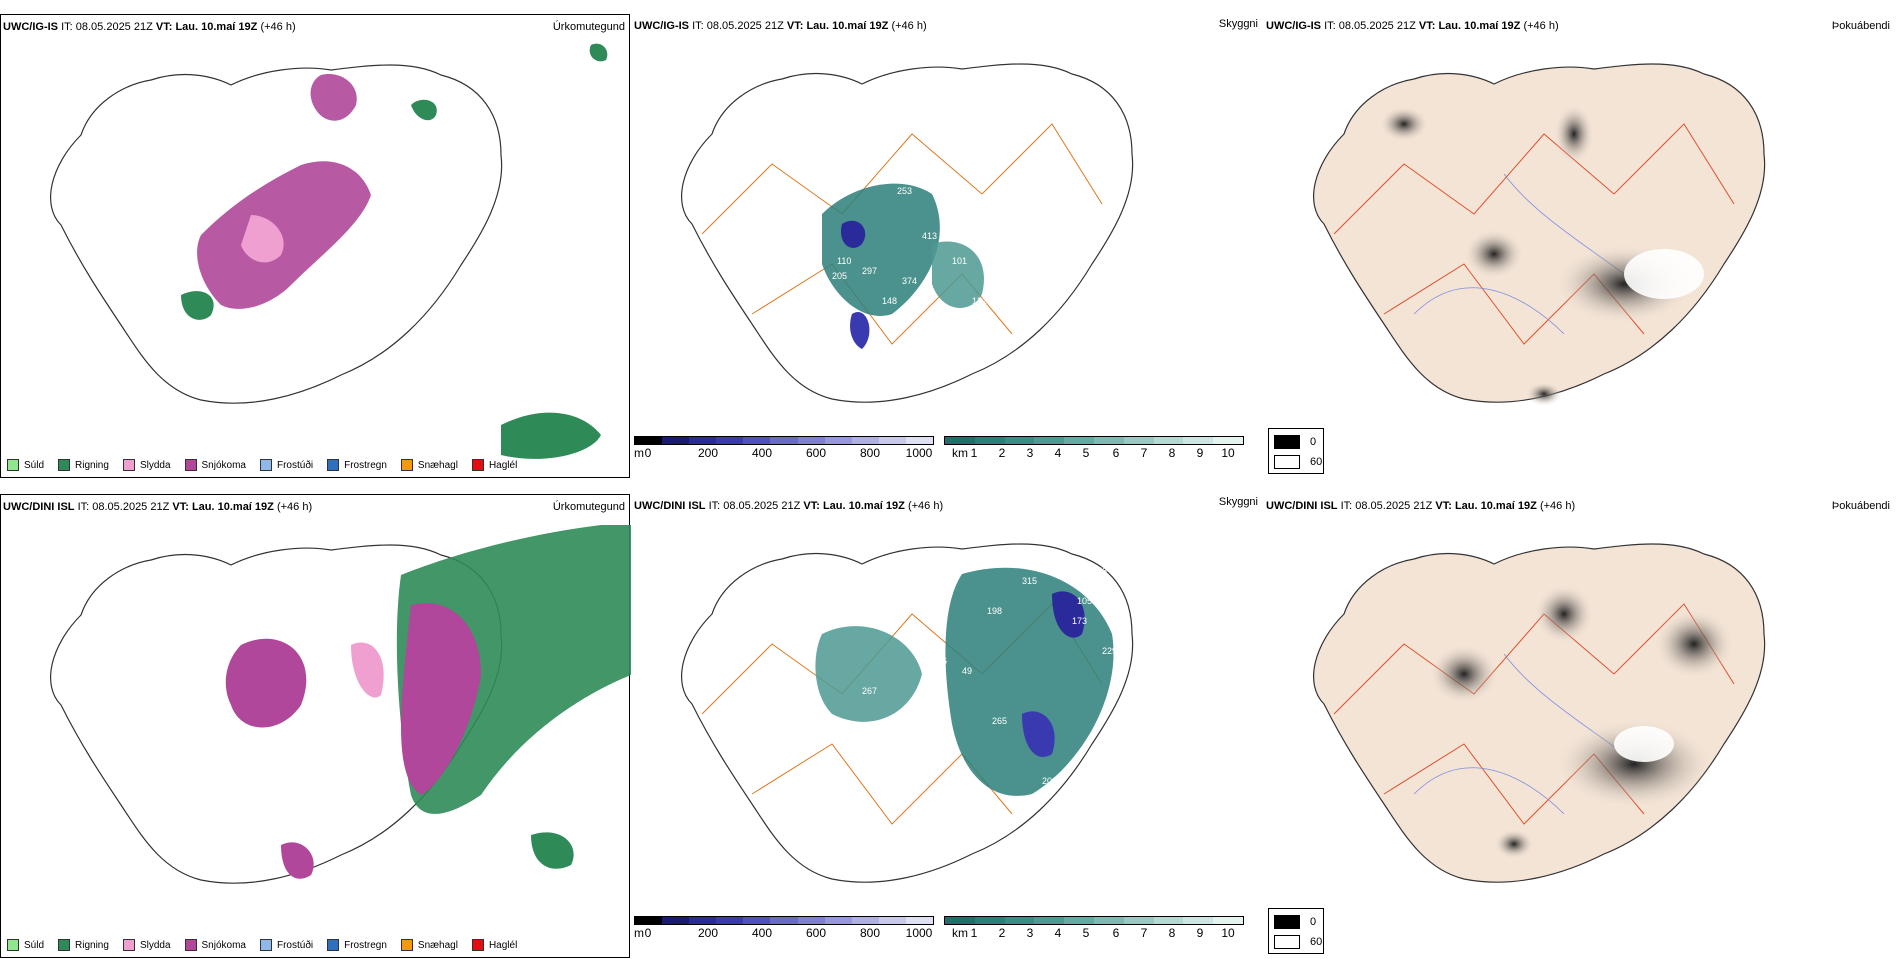 The image size is (1900, 959). I want to click on fog-map, so click(1539, 234).